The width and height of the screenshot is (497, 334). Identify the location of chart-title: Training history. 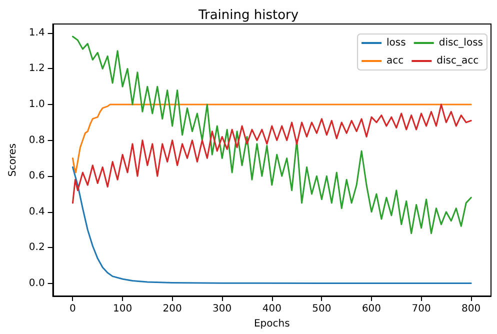
(248, 15).